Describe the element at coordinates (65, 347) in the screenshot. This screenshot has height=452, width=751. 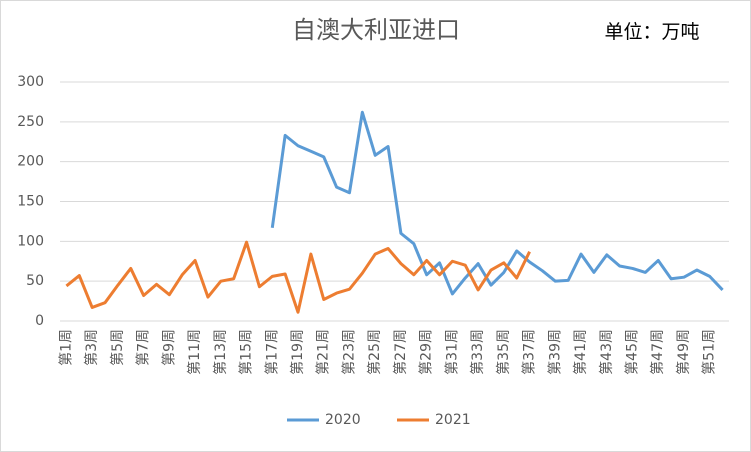
I see `x-tick-label: 第1周` at that location.